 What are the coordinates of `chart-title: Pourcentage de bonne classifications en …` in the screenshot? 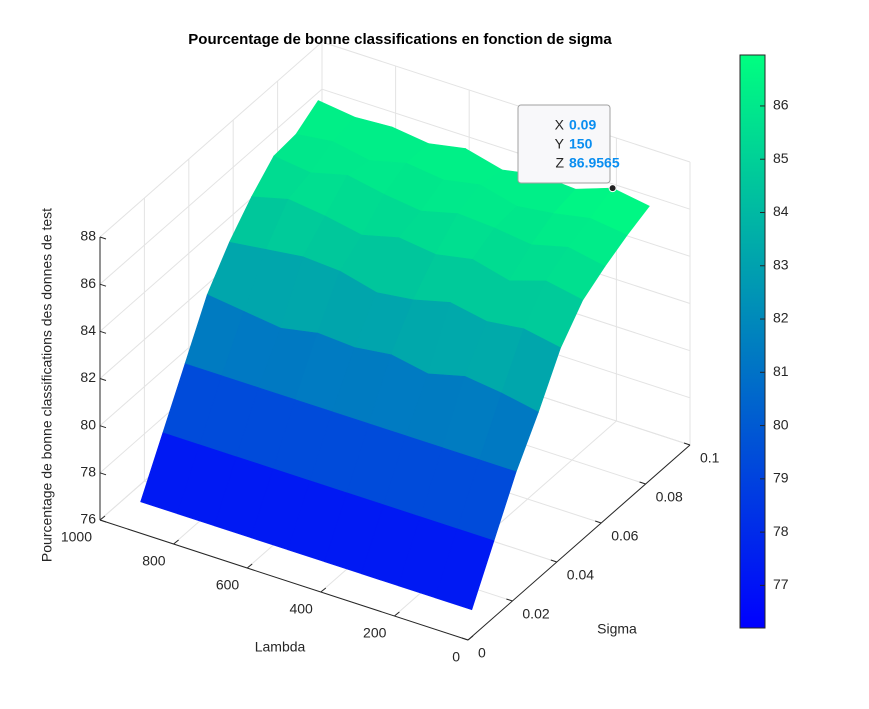 It's located at (400, 39).